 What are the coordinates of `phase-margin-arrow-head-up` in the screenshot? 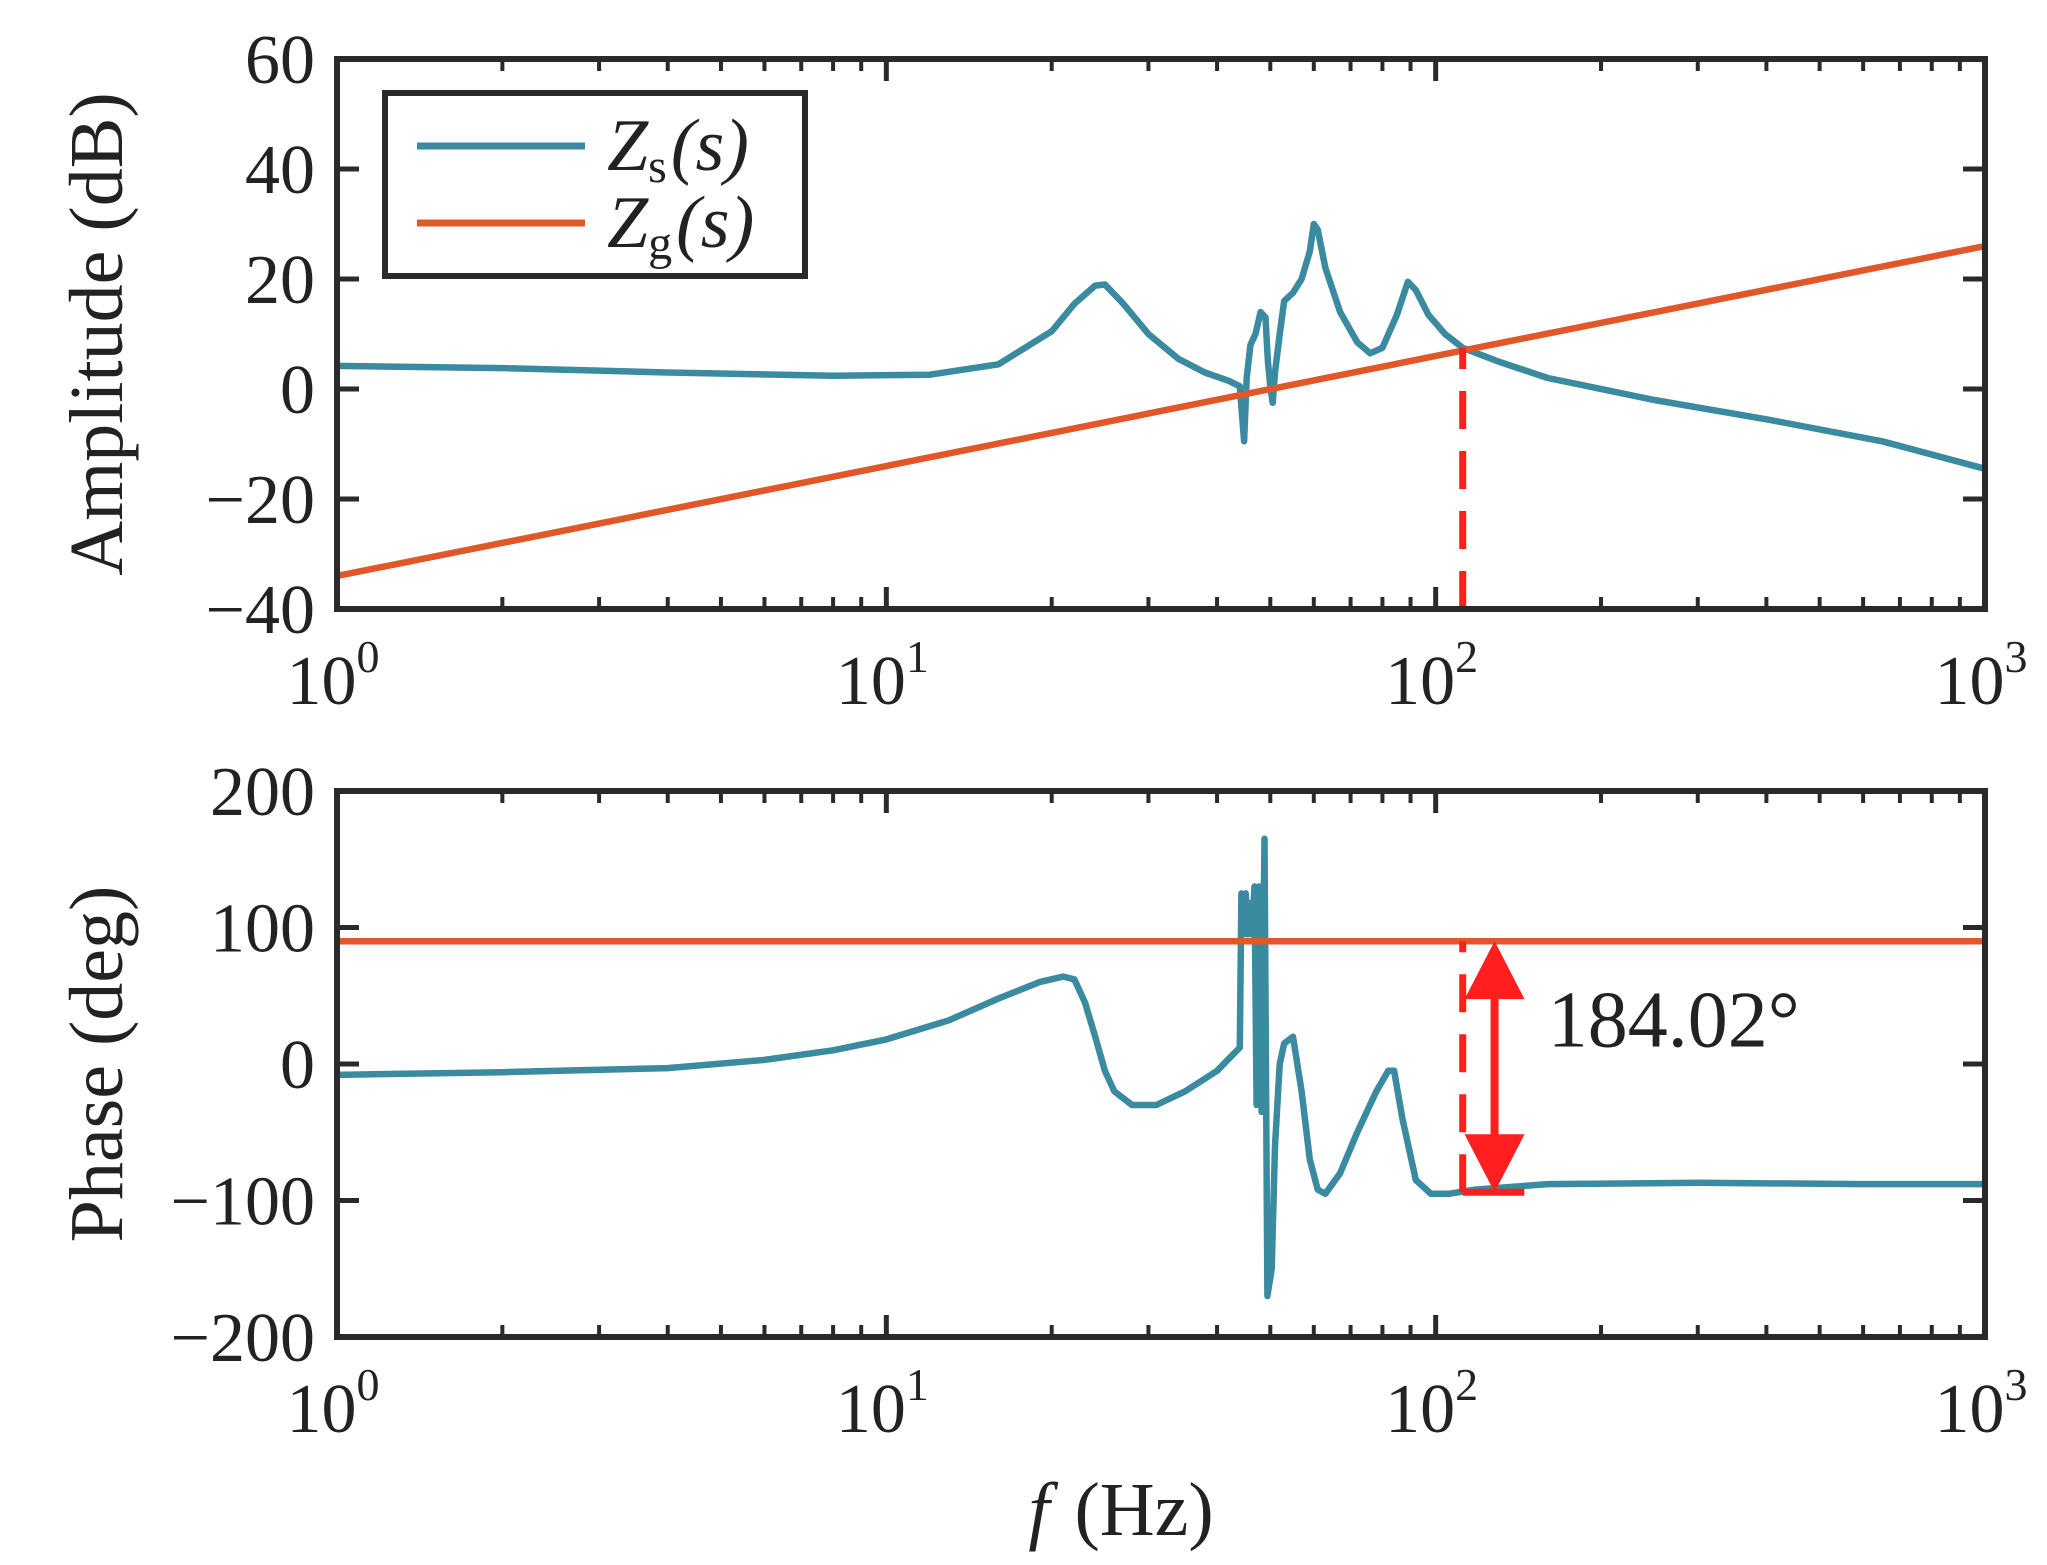 It's located at (1494, 970).